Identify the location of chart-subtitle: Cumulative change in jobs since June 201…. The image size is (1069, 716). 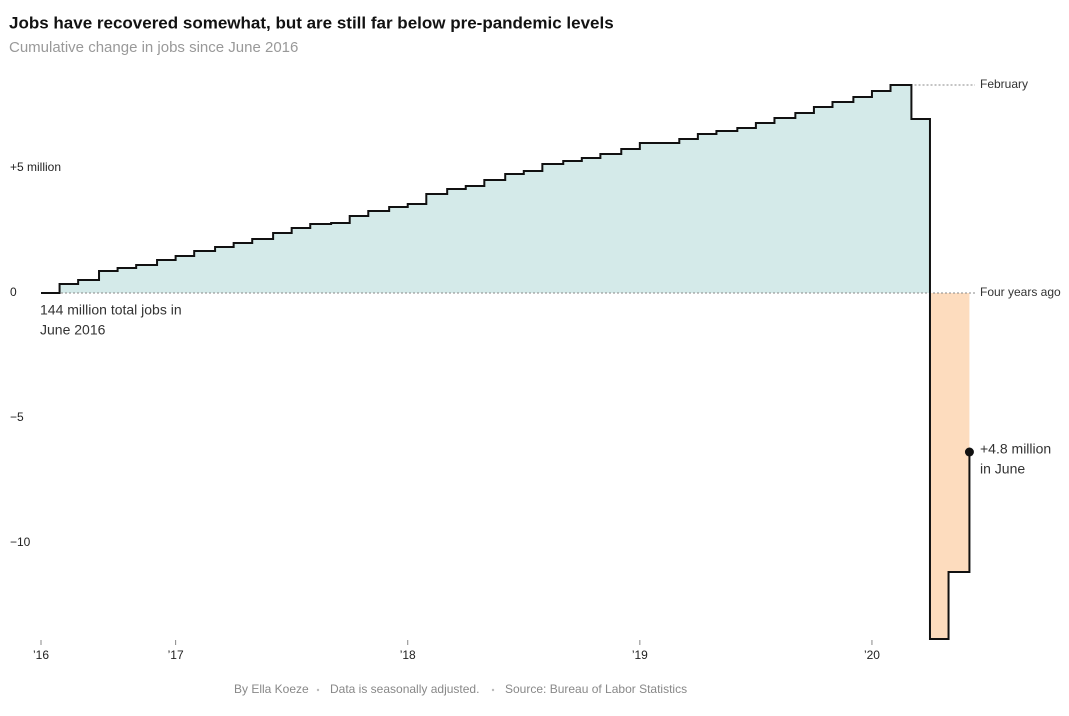
(153, 47).